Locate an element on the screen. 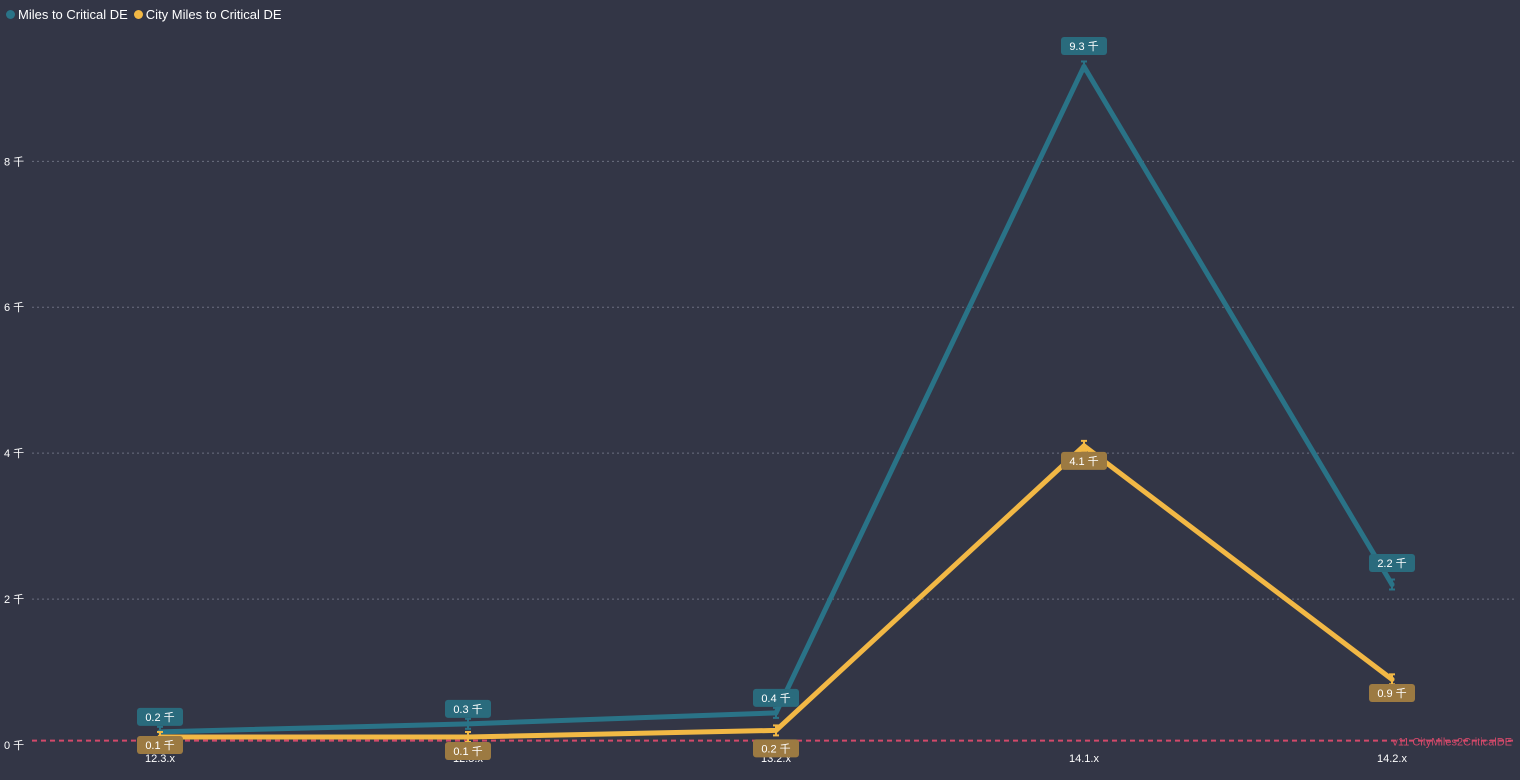  y-tick-label: 6 千 is located at coordinates (14, 307).